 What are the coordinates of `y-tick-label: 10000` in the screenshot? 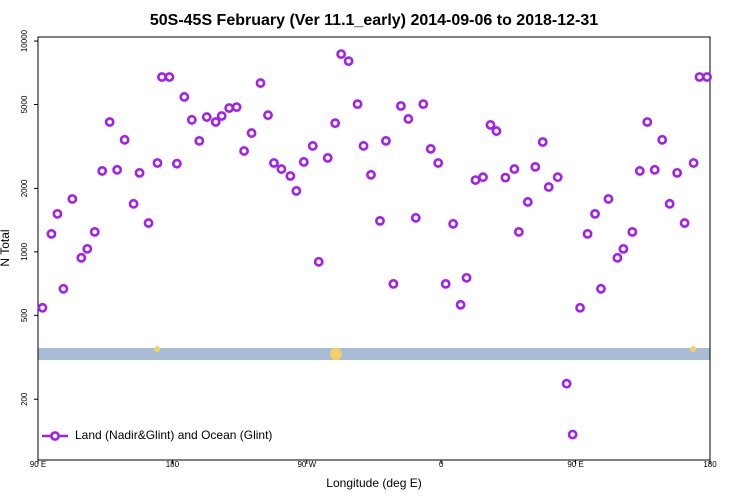 It's located at (24, 40).